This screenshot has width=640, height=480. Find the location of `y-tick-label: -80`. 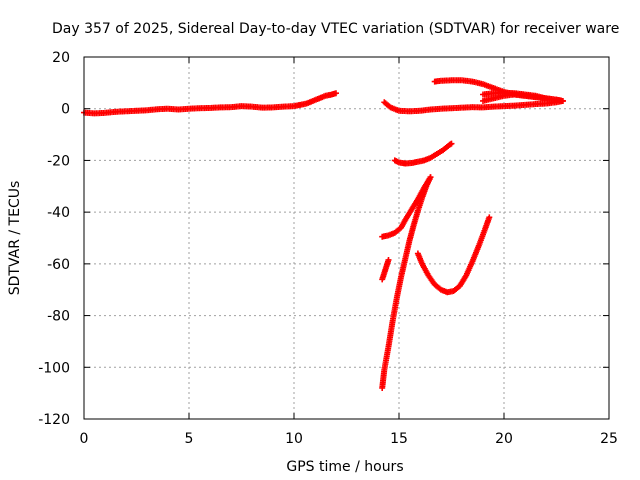

y-tick-label: -80 is located at coordinates (58, 317).